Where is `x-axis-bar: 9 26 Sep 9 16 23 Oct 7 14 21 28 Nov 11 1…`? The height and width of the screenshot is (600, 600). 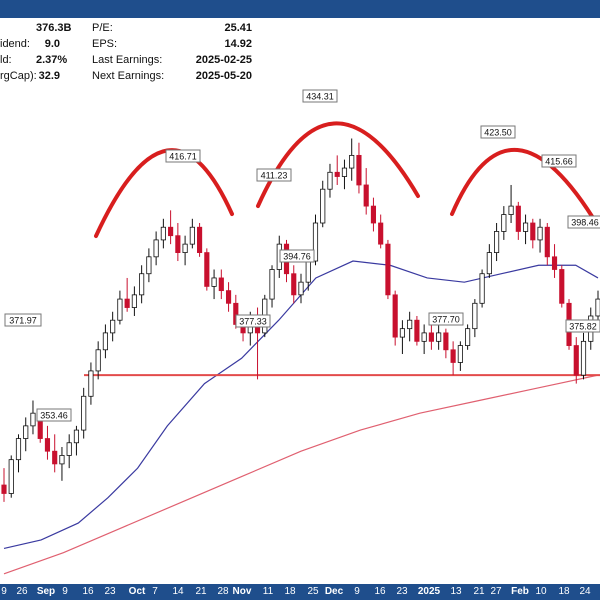
x-axis-bar: 9 26 Sep 9 16 23 Oct 7 14 21 28 Nov 11 1… is located at coordinates (300, 592).